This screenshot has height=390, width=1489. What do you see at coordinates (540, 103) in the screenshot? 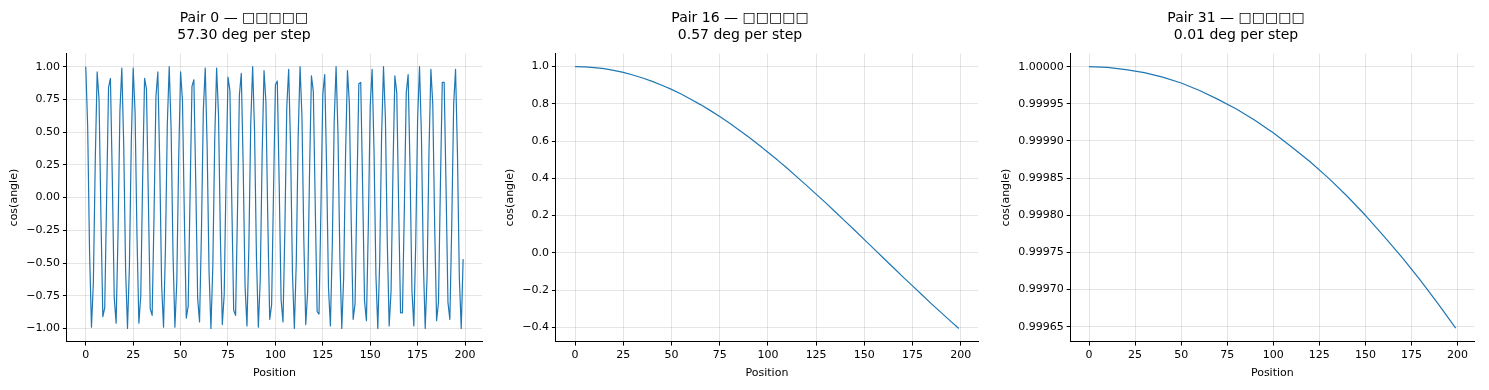
I see `y-tick-label: 0.8` at bounding box center [540, 103].